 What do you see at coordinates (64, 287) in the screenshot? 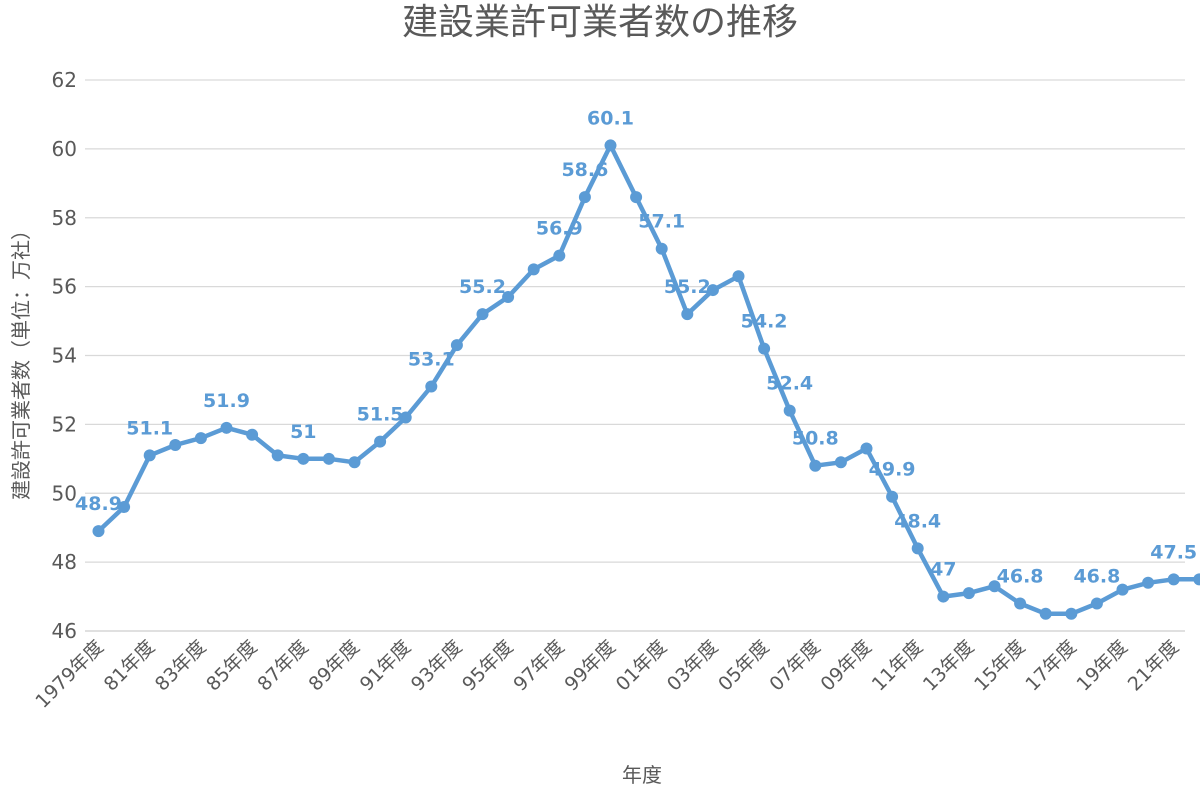
I see `y-tick-label: 56` at bounding box center [64, 287].